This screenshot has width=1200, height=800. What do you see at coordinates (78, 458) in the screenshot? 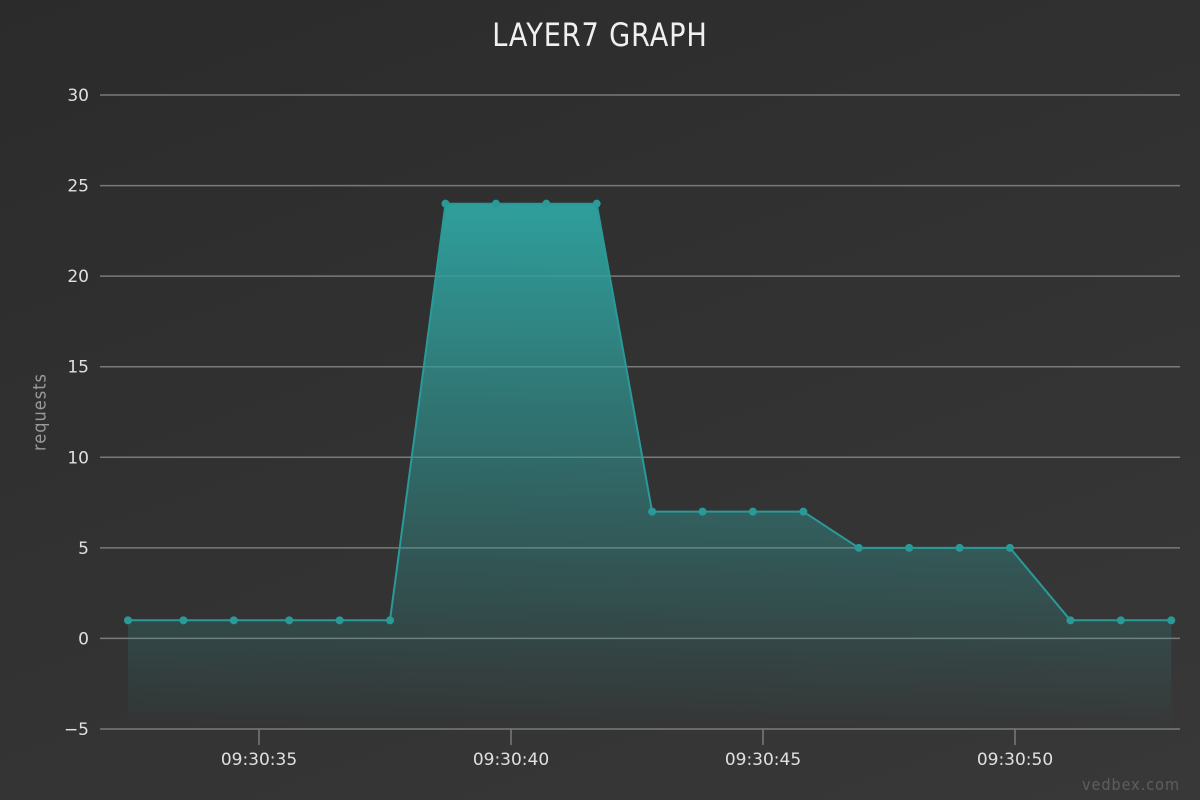
I see `y-tick-label: 10` at bounding box center [78, 458].